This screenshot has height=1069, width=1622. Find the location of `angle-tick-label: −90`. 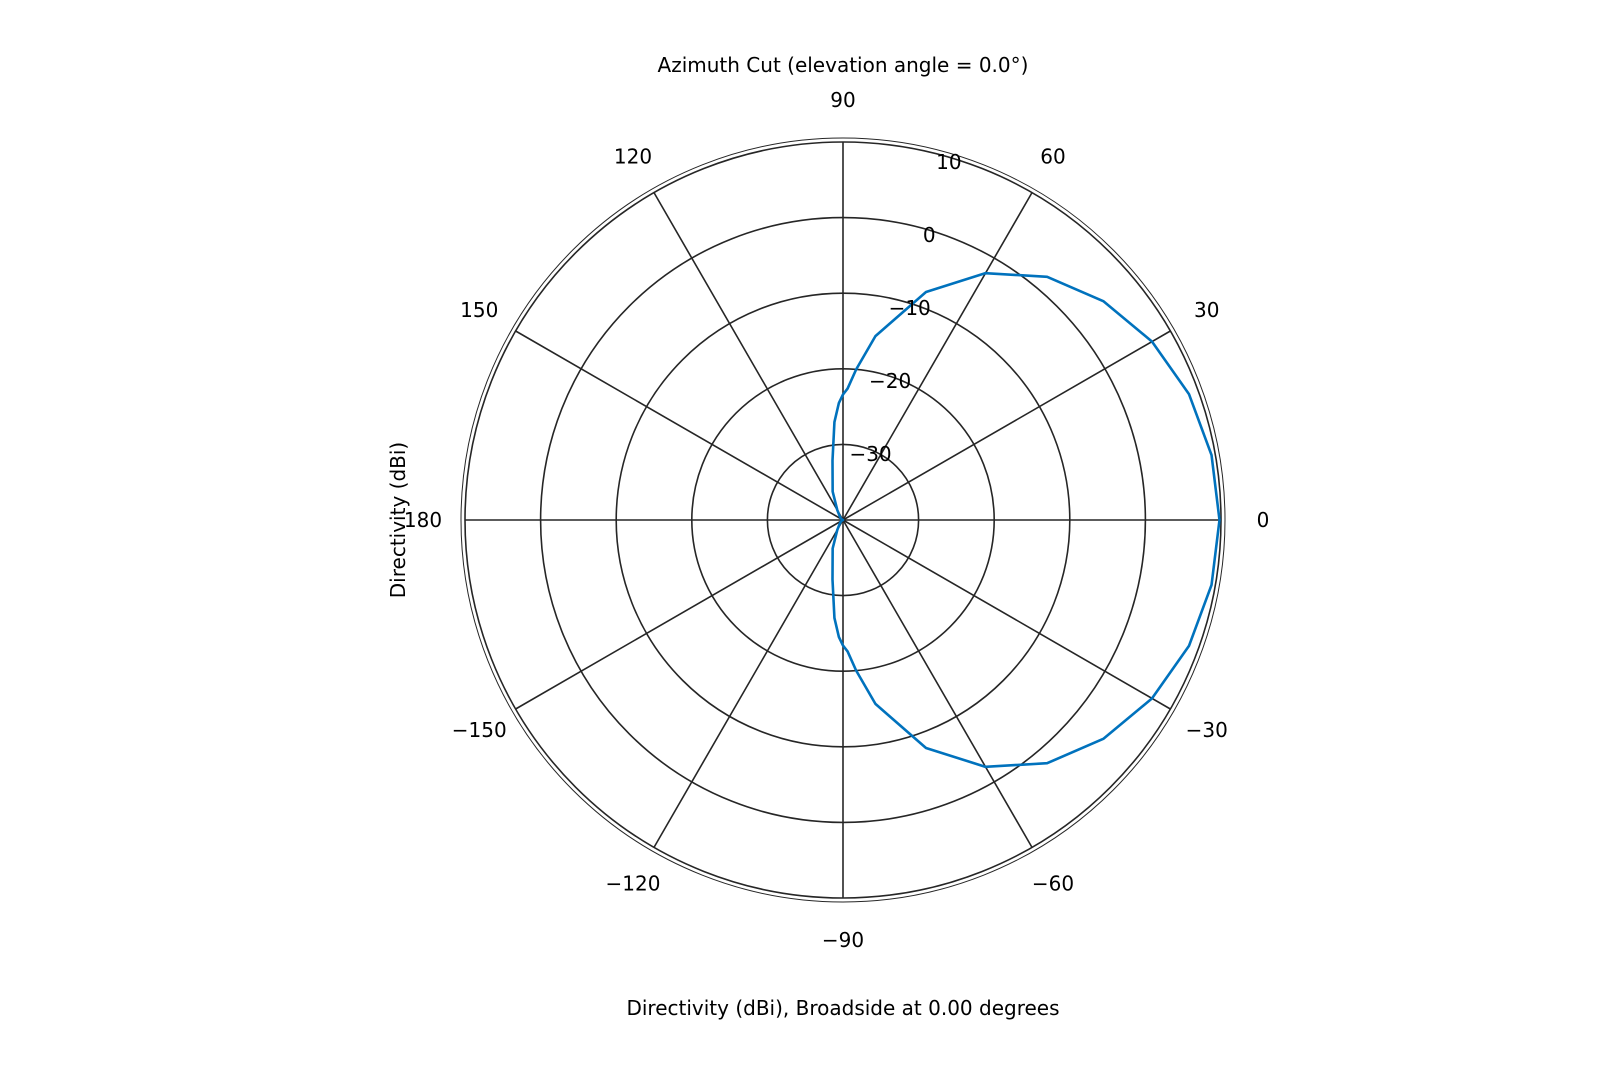

angle-tick-label: −90 is located at coordinates (843, 940).